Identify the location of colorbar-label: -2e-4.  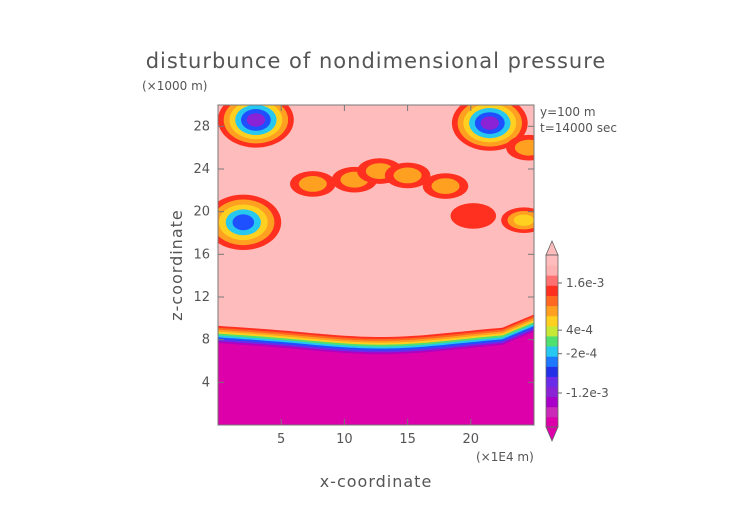
(581, 354).